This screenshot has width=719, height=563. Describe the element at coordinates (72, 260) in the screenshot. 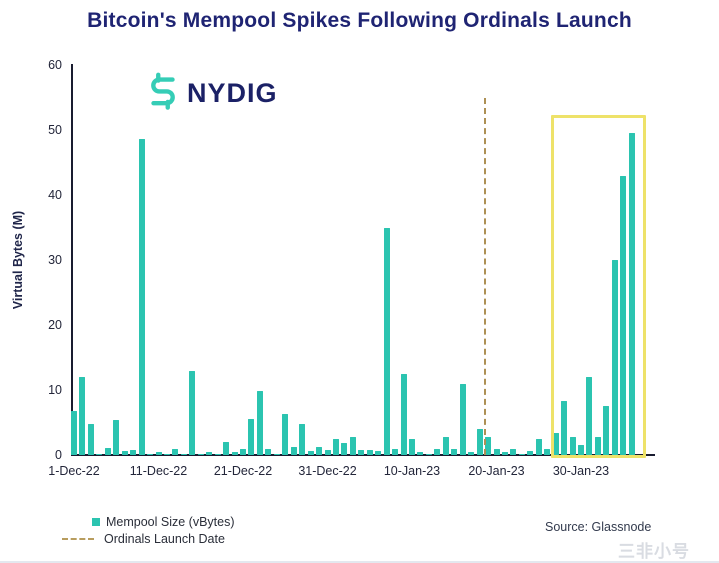

I see `y-axis-line` at that location.